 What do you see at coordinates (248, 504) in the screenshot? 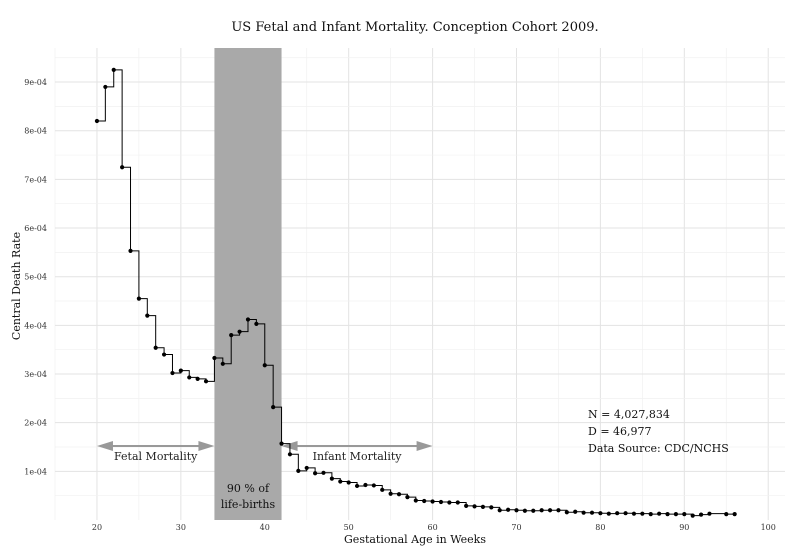
I see `shaded-region-label: life-births` at bounding box center [248, 504].